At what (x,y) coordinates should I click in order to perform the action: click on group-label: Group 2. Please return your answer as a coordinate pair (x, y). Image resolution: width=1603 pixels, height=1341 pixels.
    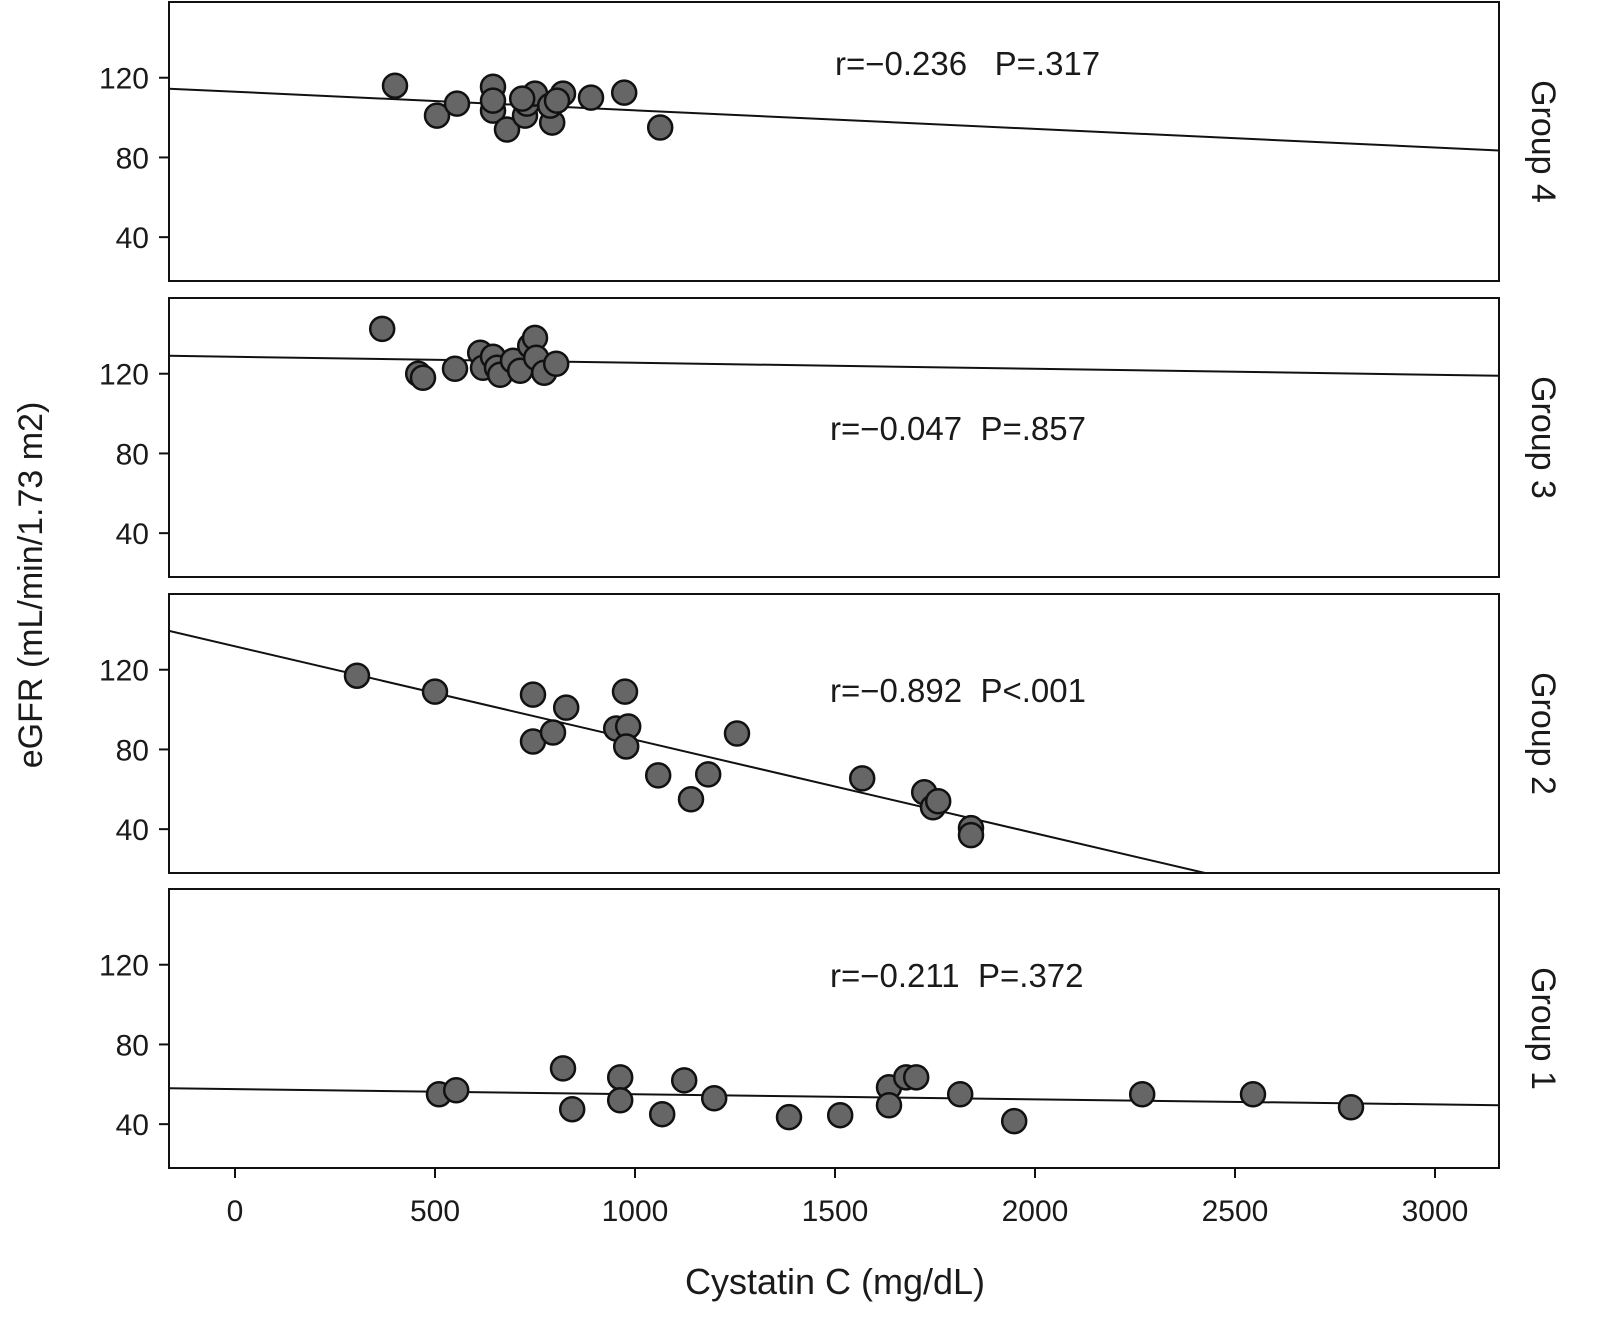
    Looking at the image, I should click on (1543, 733).